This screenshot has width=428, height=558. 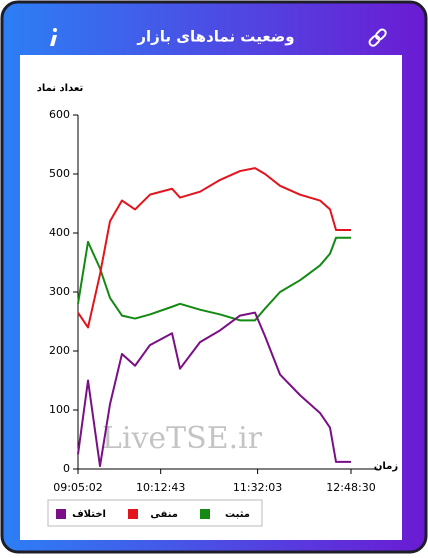 I want to click on legend-label: اختلاف, so click(x=89, y=514).